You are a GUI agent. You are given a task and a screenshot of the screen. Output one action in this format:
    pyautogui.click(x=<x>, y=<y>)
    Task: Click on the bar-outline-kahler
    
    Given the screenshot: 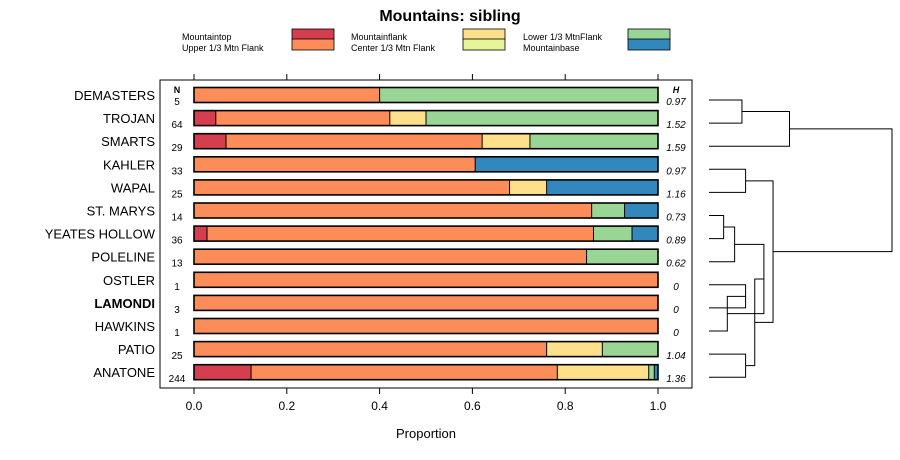 What is the action you would take?
    pyautogui.click(x=426, y=164)
    